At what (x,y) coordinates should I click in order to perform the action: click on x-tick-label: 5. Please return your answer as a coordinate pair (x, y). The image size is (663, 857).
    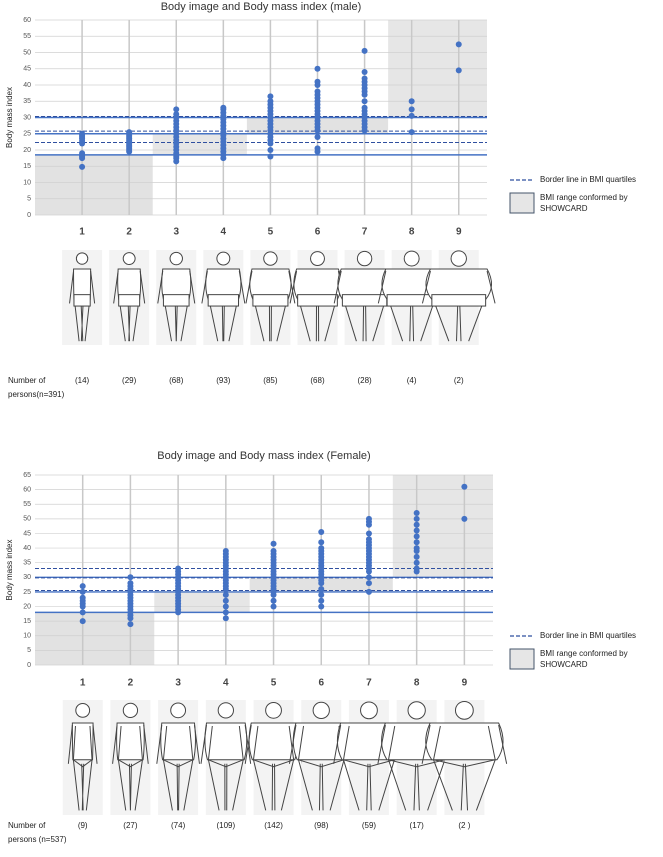
    Looking at the image, I should click on (274, 683).